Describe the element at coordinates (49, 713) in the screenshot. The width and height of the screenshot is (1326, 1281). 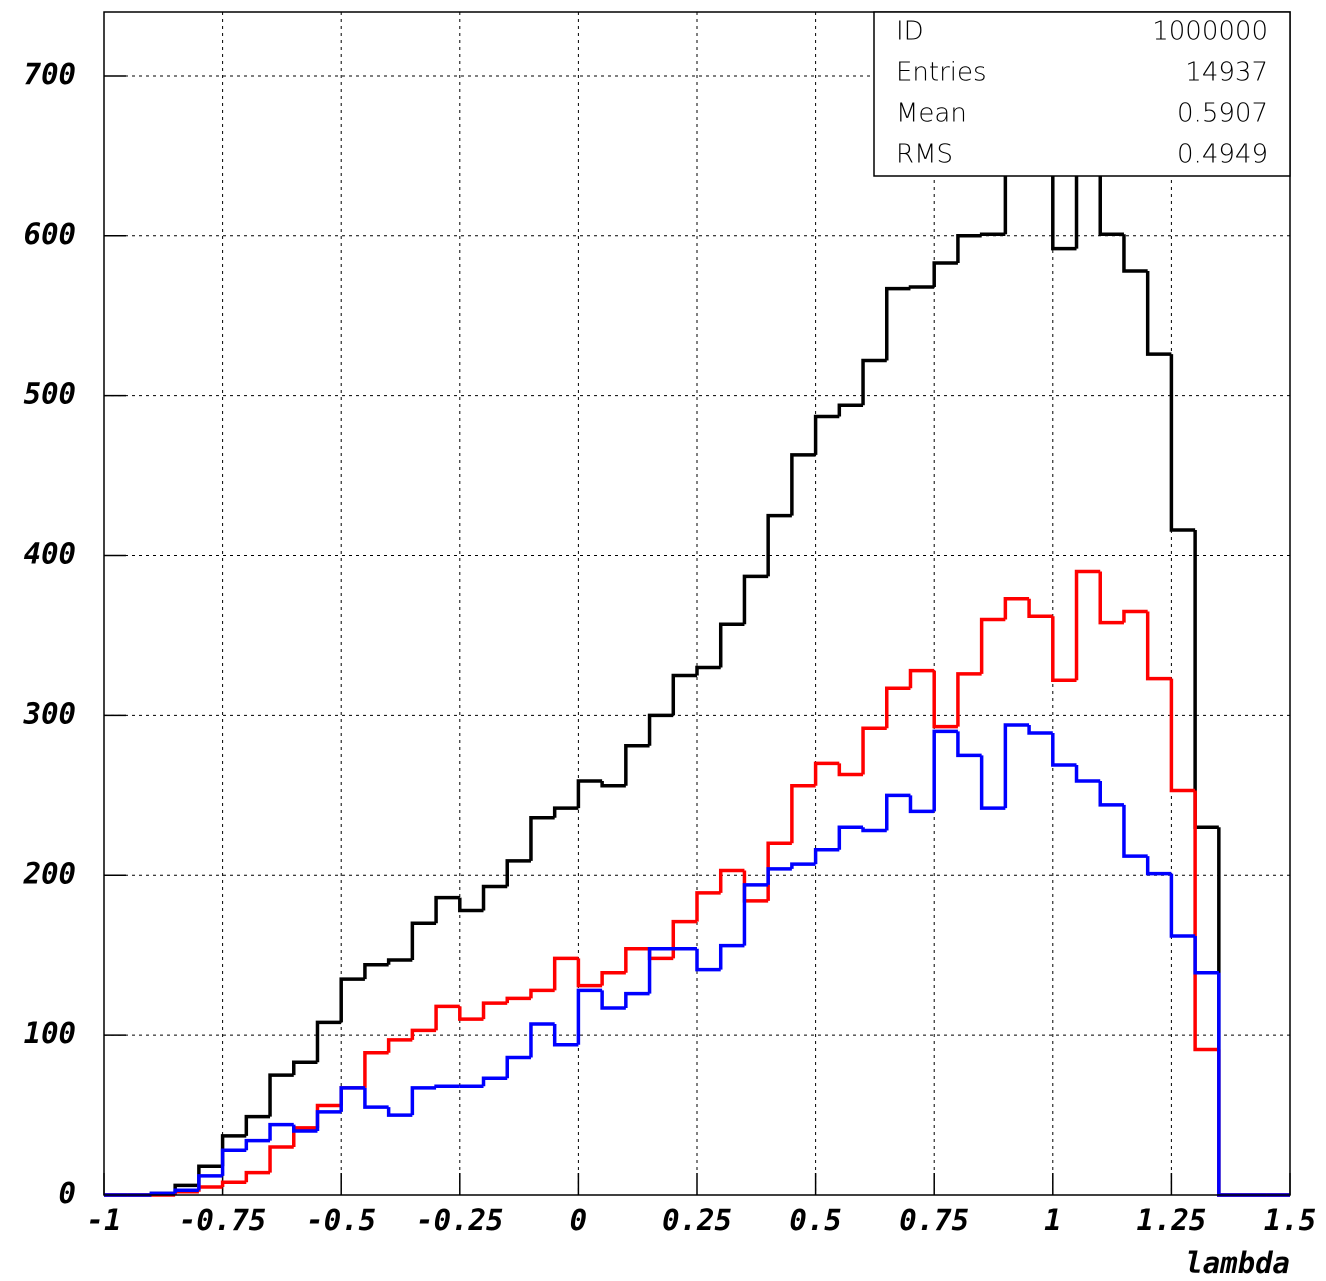
I see `y-tick-label: 300` at that location.